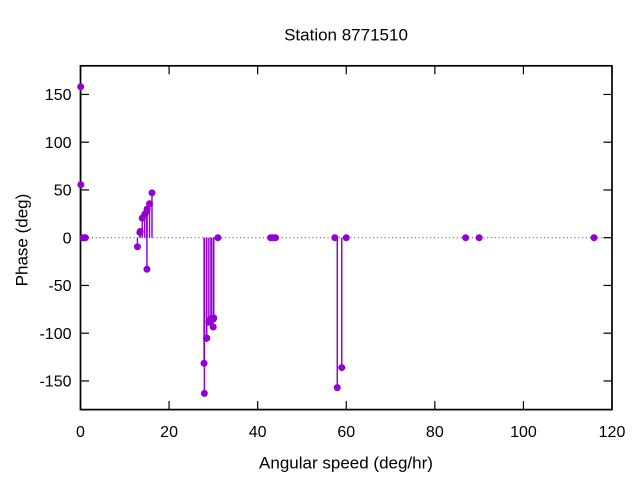 The height and width of the screenshot is (485, 640). Describe the element at coordinates (22, 240) in the screenshot. I see `y-axis-label: Phase (deg)` at that location.